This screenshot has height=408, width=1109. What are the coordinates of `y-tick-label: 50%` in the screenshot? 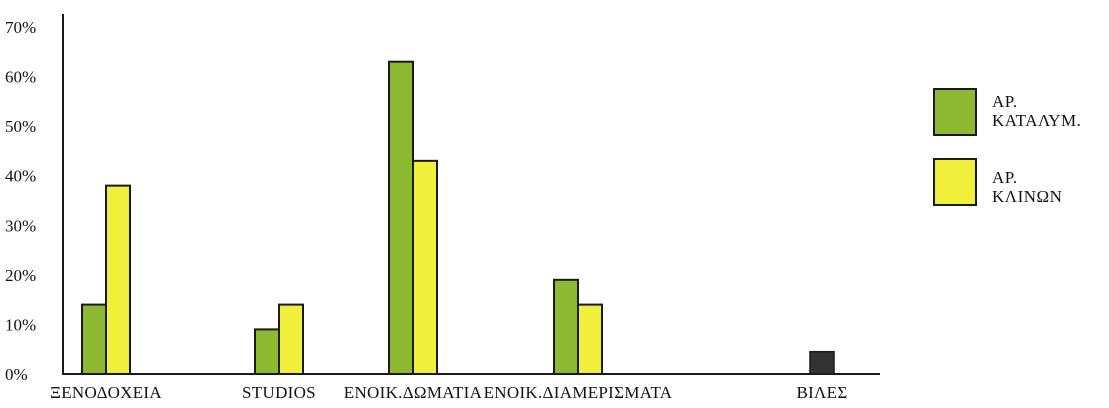 It's located at (20, 126).